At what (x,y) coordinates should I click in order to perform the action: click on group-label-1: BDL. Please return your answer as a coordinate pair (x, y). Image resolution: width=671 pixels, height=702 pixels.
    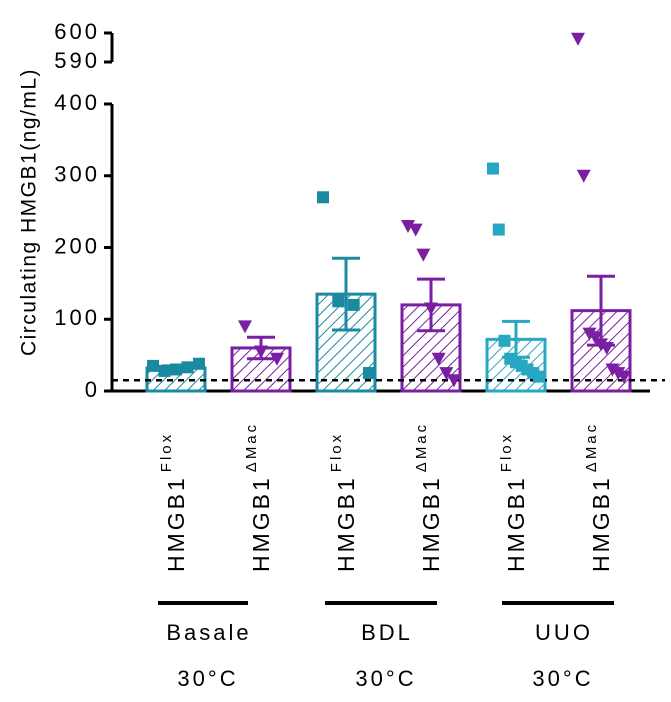
    Looking at the image, I should click on (387, 632).